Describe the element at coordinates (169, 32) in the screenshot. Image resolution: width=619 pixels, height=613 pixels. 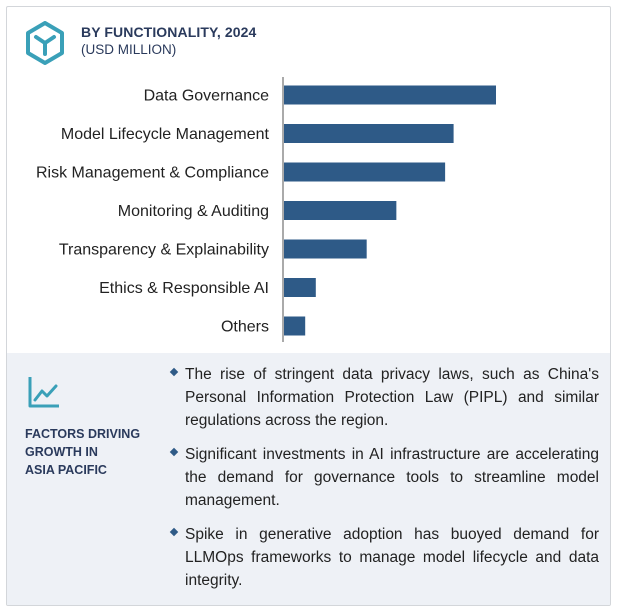
I see `chart-title: BY FUNCTIONALITY, 2024` at that location.